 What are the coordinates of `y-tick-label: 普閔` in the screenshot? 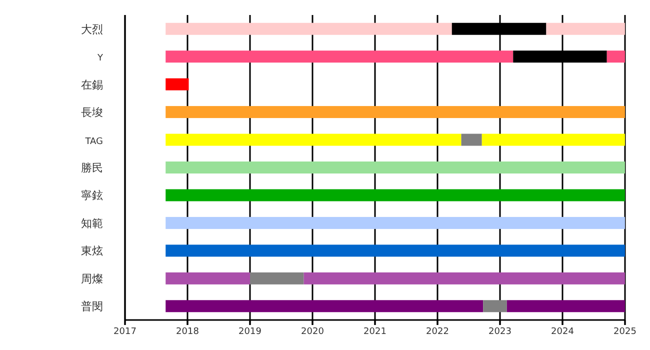 It's located at (92, 307).